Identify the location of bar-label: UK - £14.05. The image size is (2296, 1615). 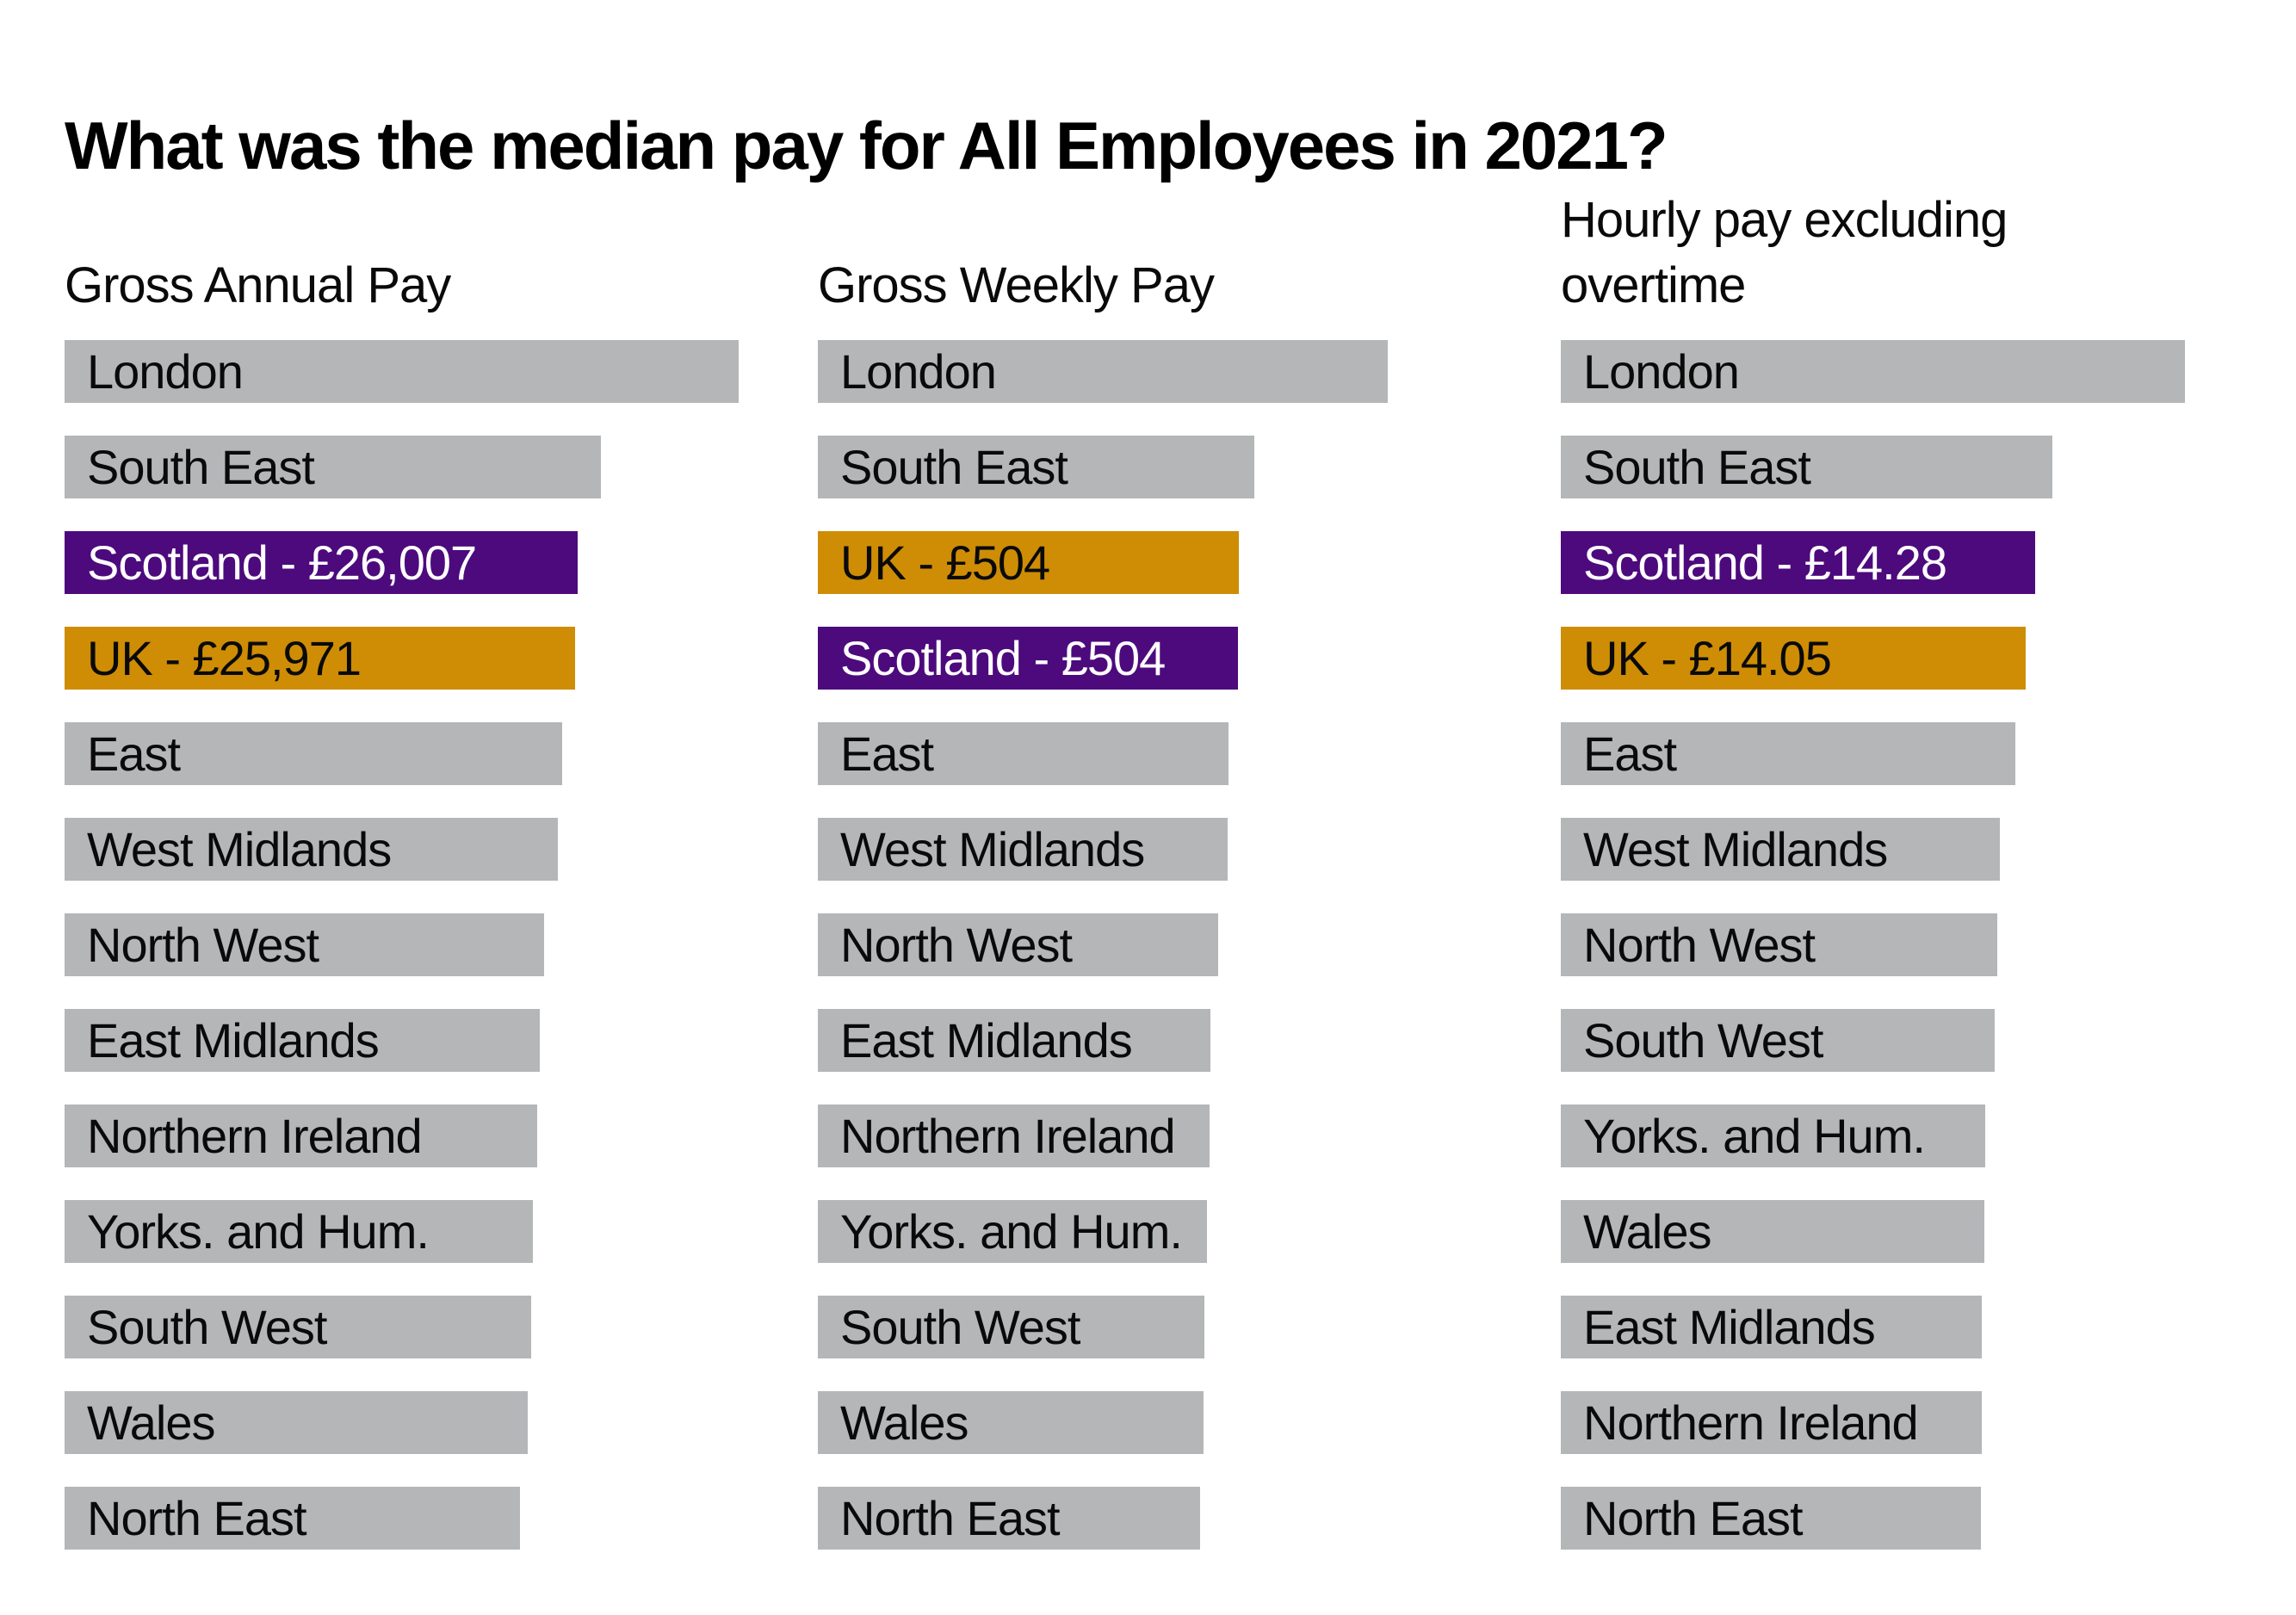
(1707, 658).